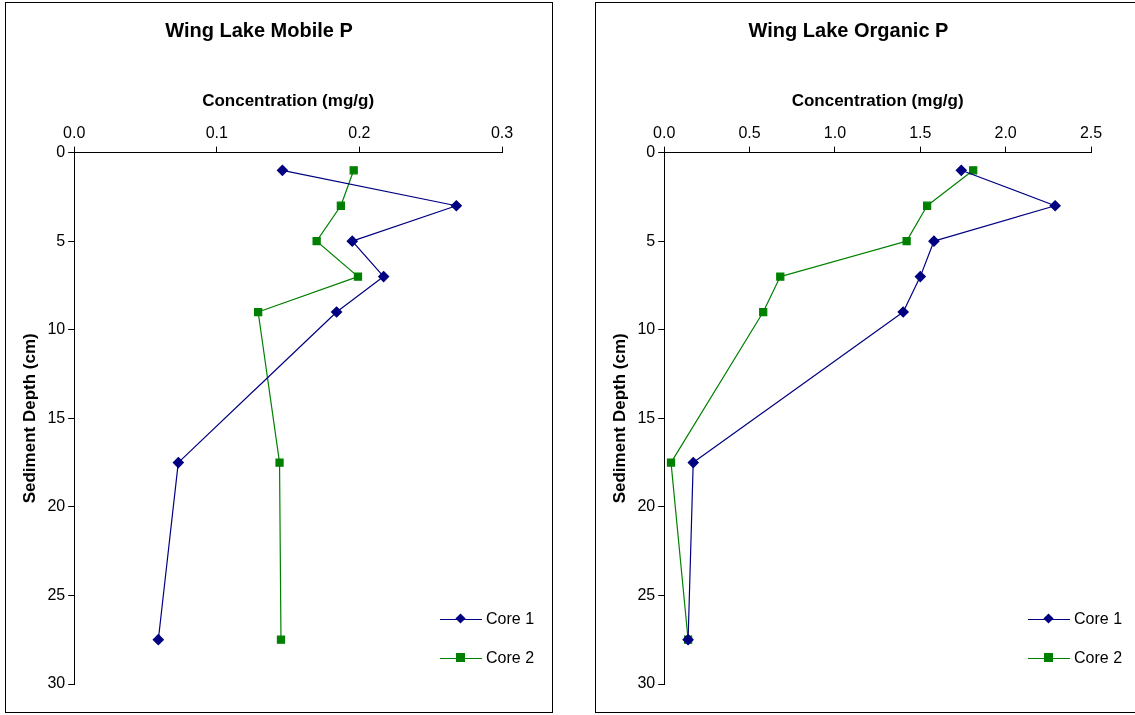  What do you see at coordinates (749, 133) in the screenshot?
I see `x-tick-label: 0.5` at bounding box center [749, 133].